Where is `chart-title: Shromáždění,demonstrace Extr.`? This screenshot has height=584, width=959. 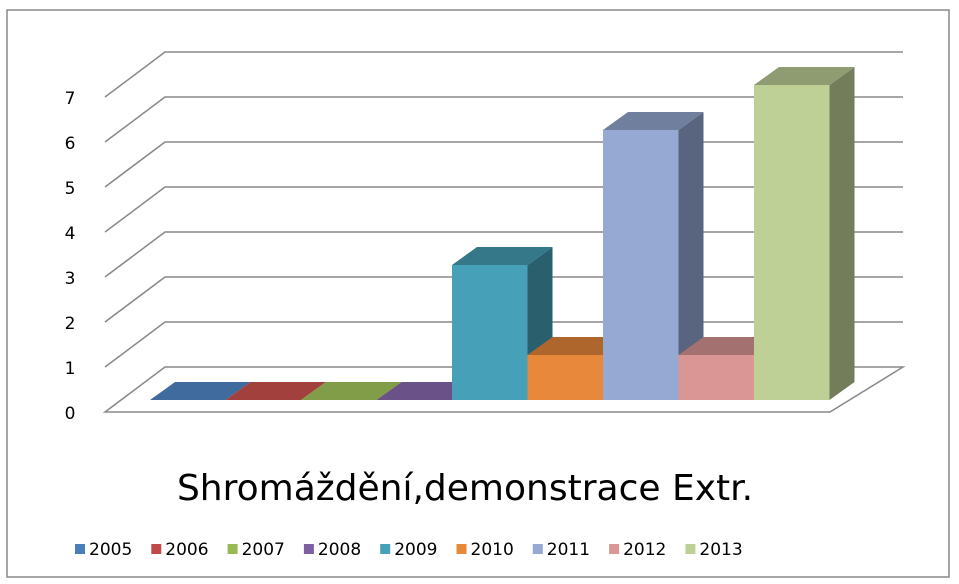
chart-title: Shromáždění,demonstrace Extr. is located at coordinates (465, 488).